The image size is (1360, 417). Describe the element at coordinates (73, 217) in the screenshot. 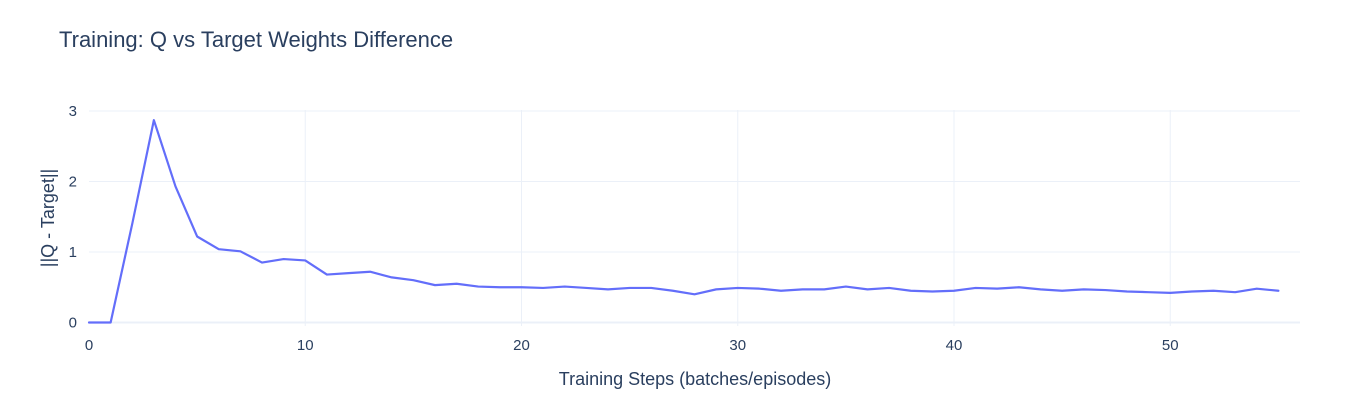

I see `y-axis-ticks: 0 1 2 3` at that location.